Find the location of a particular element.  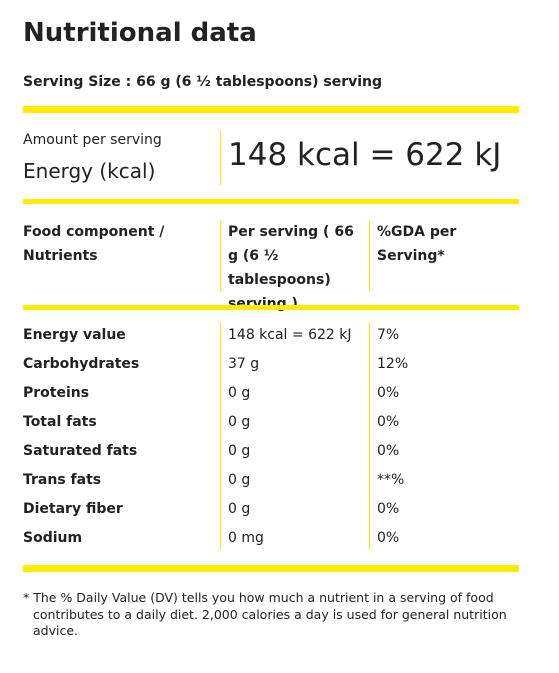

per-serving: 37 g is located at coordinates (244, 364).